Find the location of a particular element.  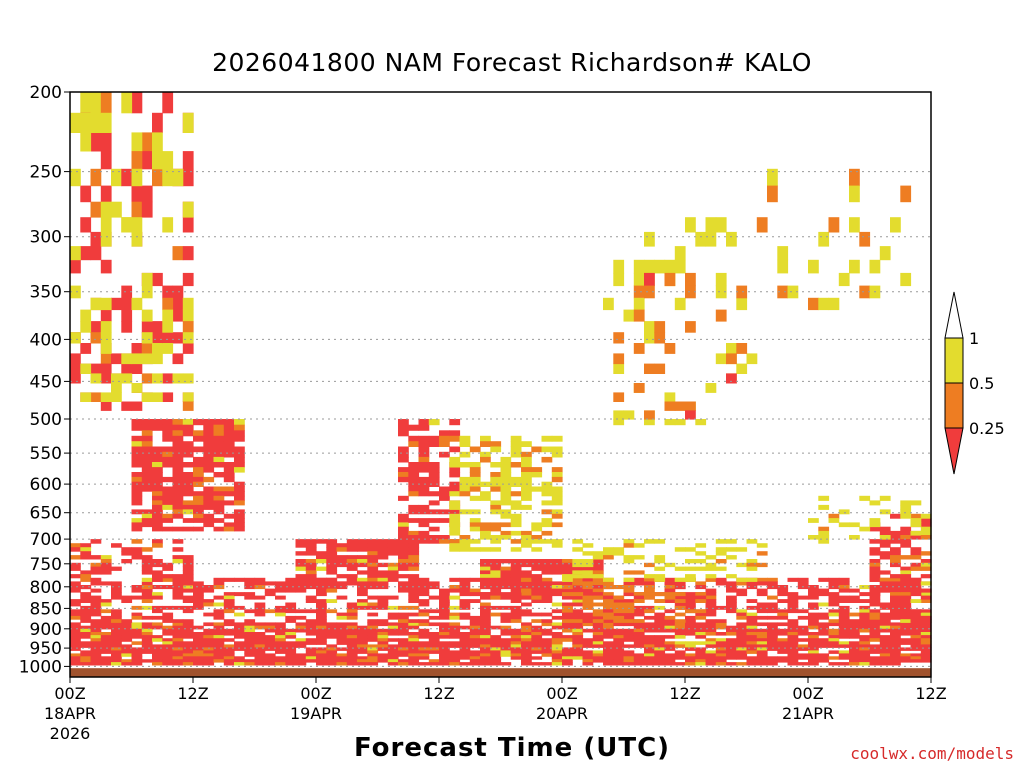

credit-text: coolwx.com/models is located at coordinates (932, 753).